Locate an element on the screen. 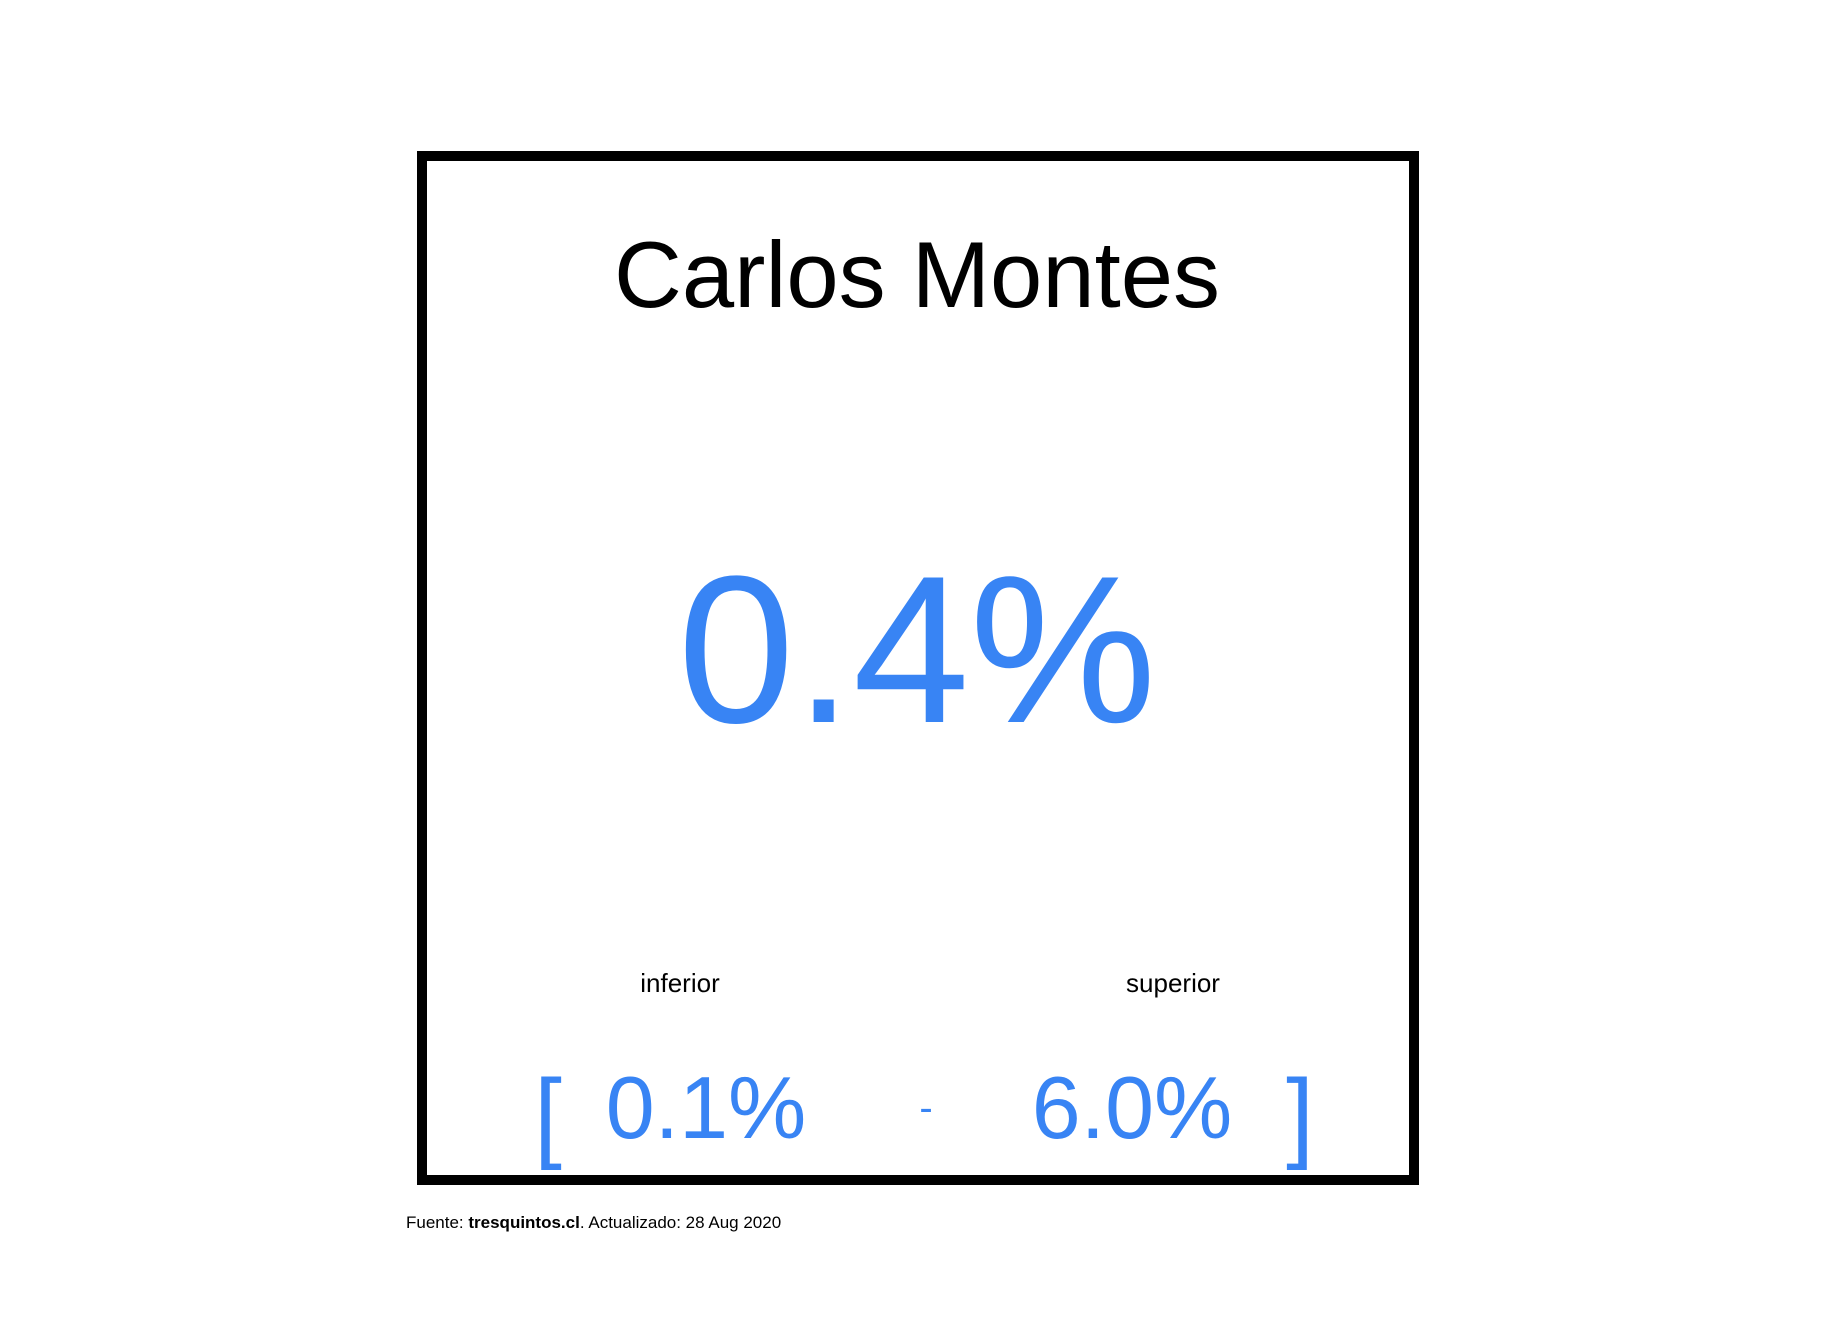 The width and height of the screenshot is (1834, 1334). footer-updated: . Actualizado: 28 Aug 2020 is located at coordinates (680, 1222).